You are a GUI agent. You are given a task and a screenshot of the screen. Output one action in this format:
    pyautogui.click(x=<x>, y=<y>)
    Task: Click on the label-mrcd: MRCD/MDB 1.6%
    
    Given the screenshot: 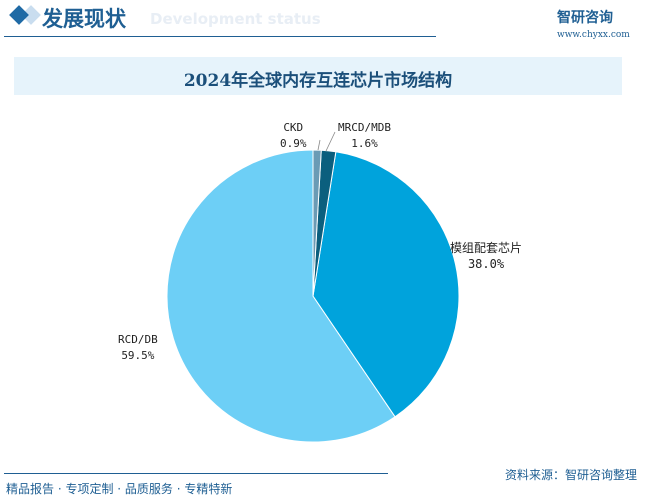 What is the action you would take?
    pyautogui.click(x=364, y=136)
    